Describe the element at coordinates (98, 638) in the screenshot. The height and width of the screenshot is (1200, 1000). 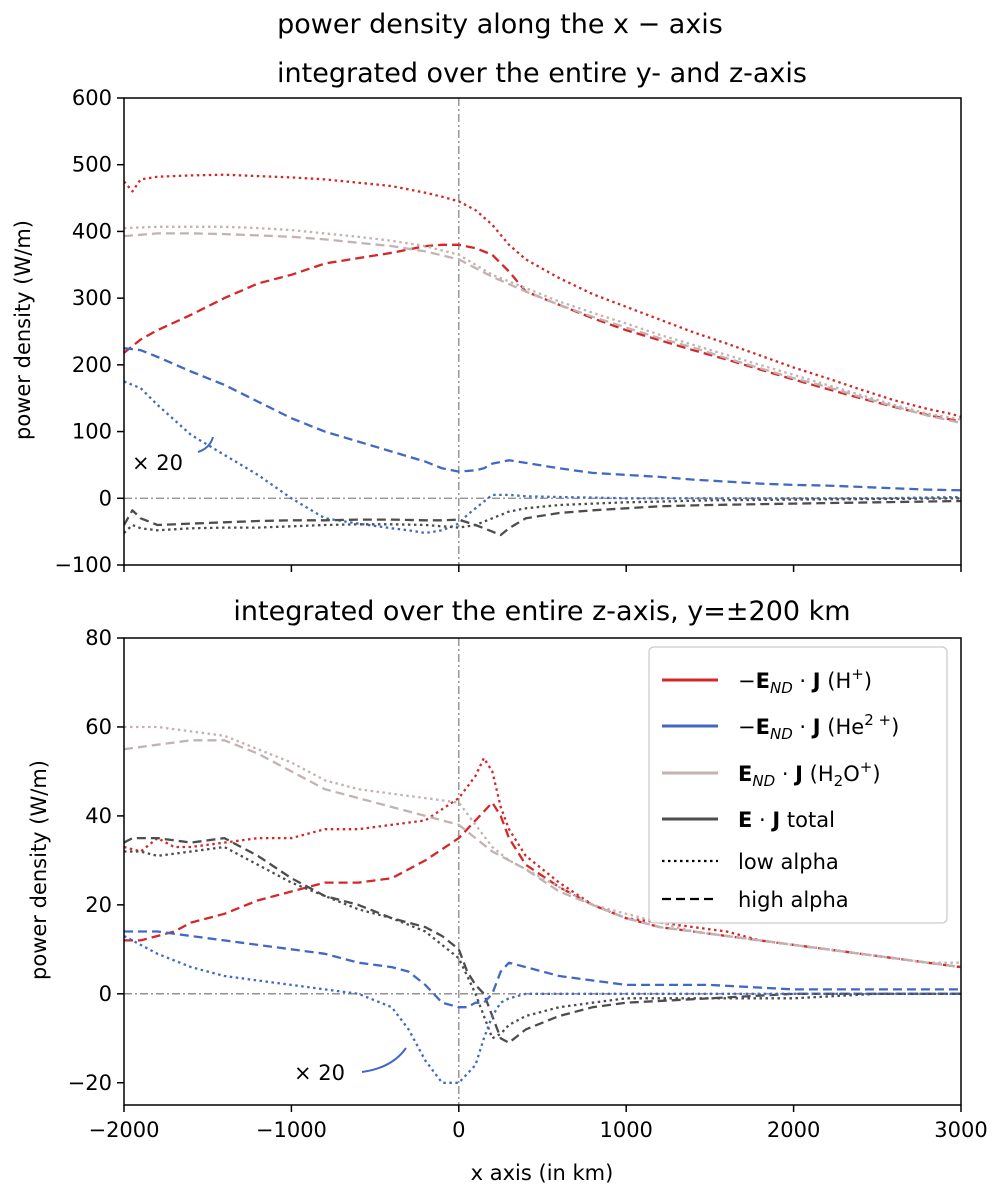
I see `y-tick-label: 80` at that location.